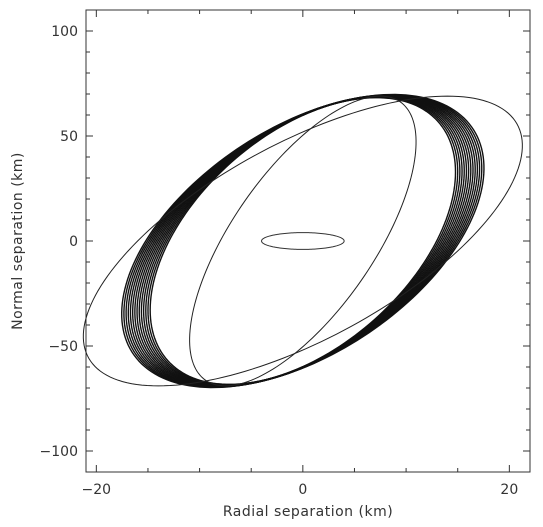 The image size is (543, 527). Describe the element at coordinates (302, 490) in the screenshot. I see `x-tick-label: 0` at that location.